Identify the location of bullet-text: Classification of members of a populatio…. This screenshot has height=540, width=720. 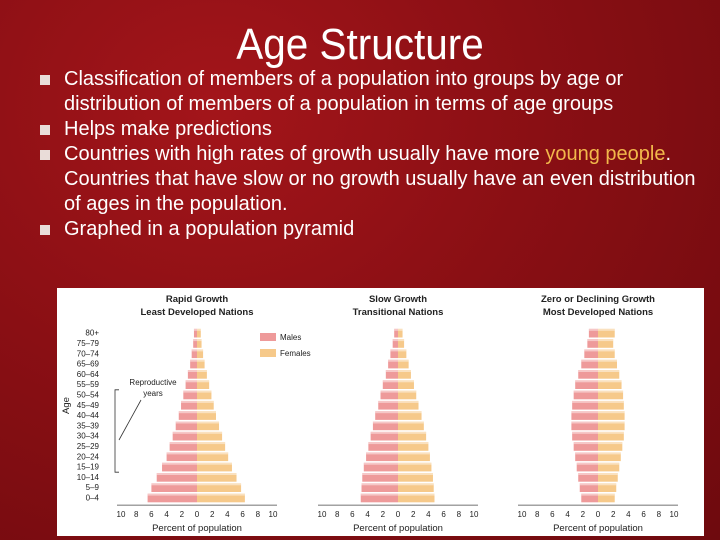
(344, 91).